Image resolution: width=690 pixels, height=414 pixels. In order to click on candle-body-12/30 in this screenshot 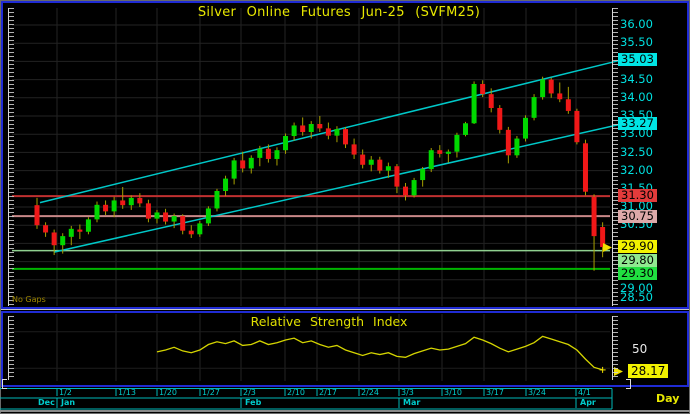, I will do `click(37, 215)`.